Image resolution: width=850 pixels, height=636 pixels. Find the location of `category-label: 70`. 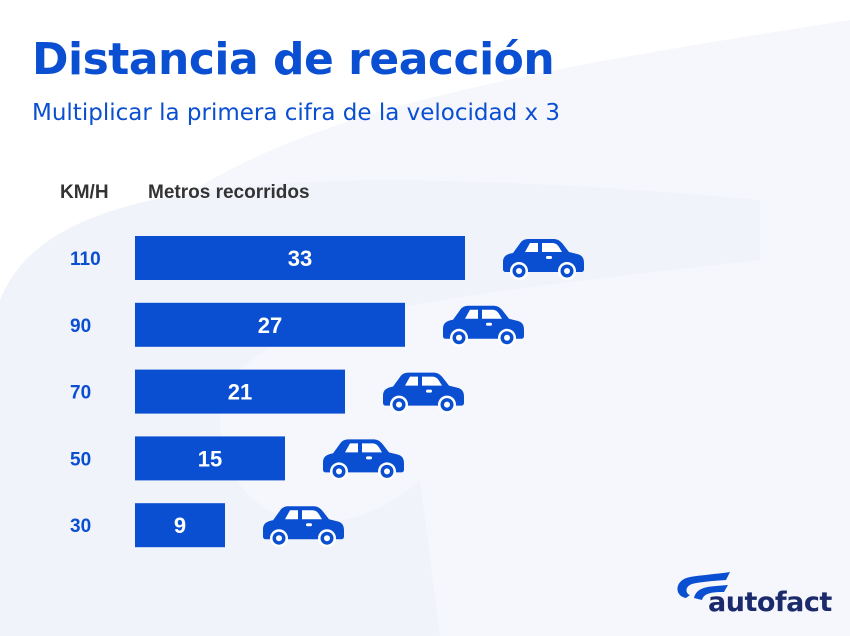

category-label: 70 is located at coordinates (80, 393).